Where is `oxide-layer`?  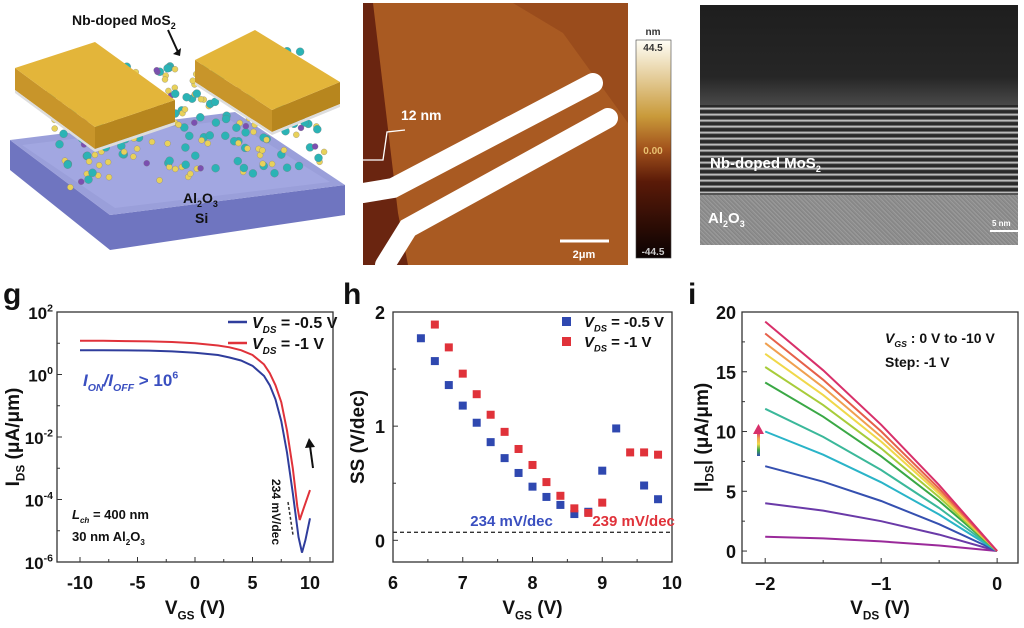
oxide-layer is located at coordinates (859, 220).